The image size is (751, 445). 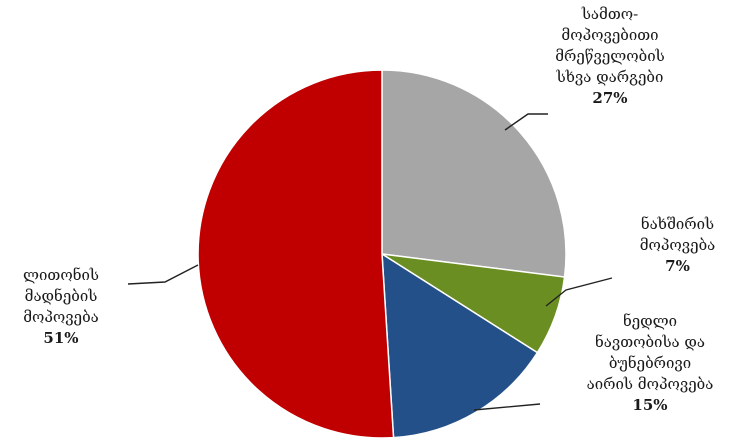 I want to click on data-label-4-line: მადნების, so click(x=61, y=296).